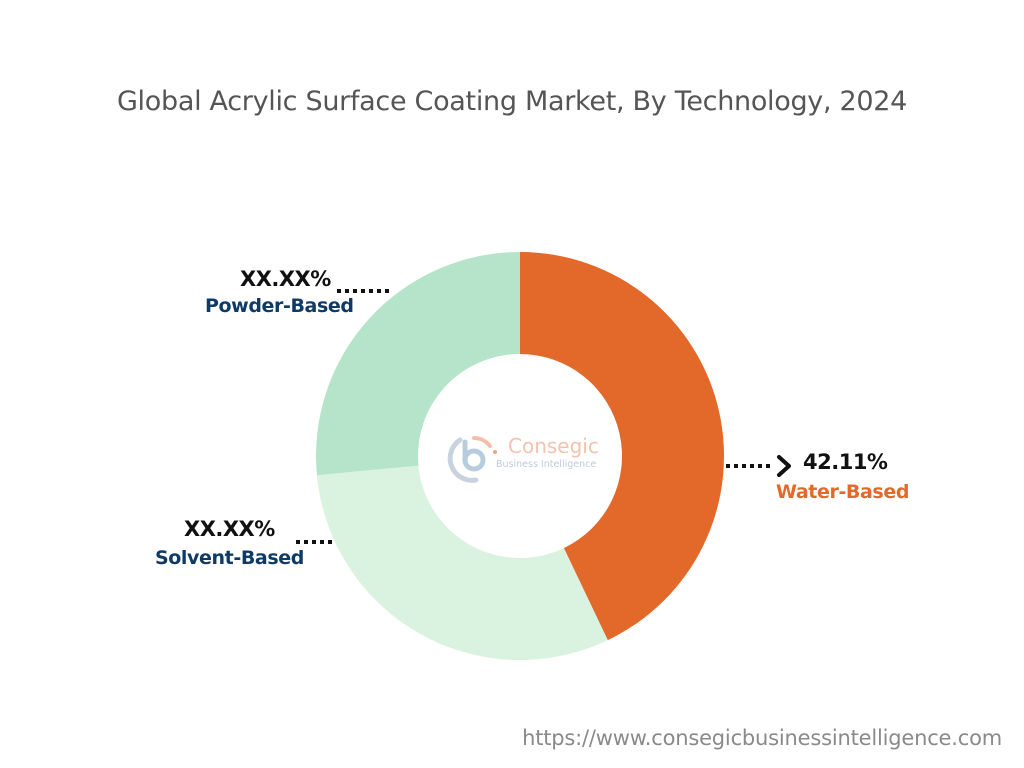 Image resolution: width=1024 pixels, height=768 pixels. Describe the element at coordinates (314, 542) in the screenshot. I see `leader-line-solvent` at that location.